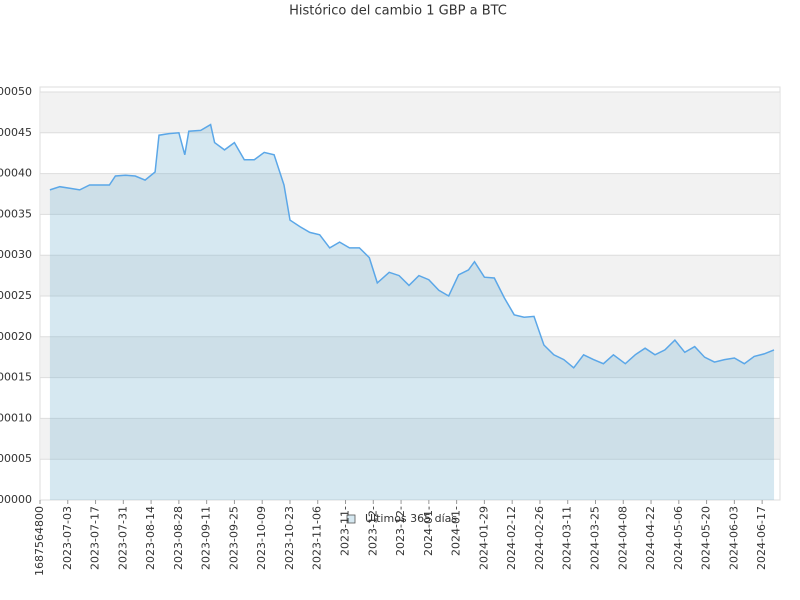  I want to click on y-tick-label: 0.000040, so click(16, 173).